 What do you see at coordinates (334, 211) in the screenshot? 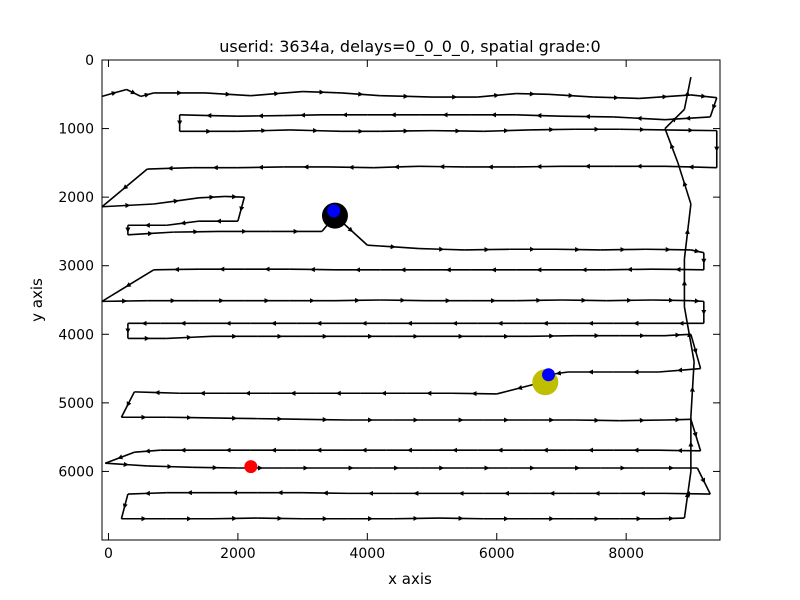
I see `data-marker` at bounding box center [334, 211].